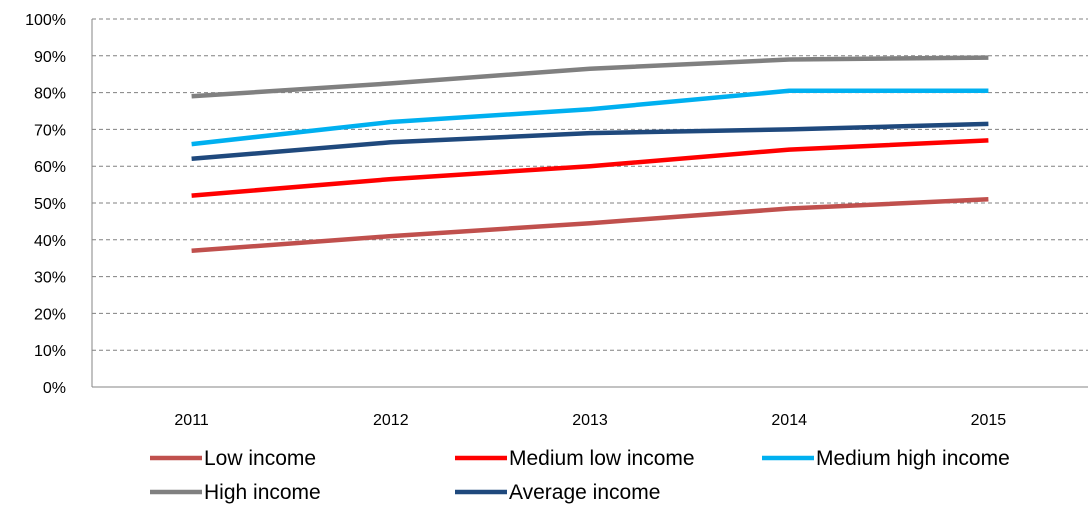 The image size is (1089, 508). Describe the element at coordinates (50, 351) in the screenshot. I see `y-tick-label: 10%` at that location.